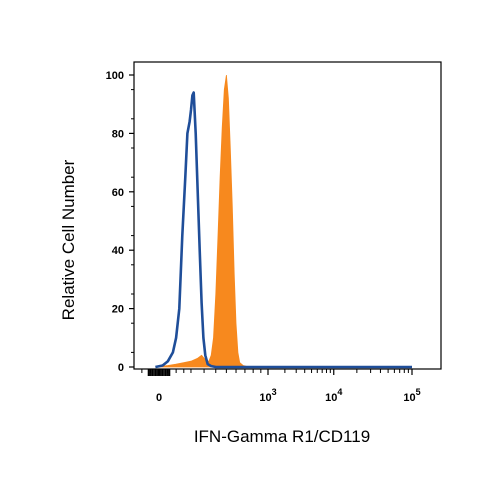 The height and width of the screenshot is (500, 500). I want to click on x-tick-label: 10³, so click(267, 395).